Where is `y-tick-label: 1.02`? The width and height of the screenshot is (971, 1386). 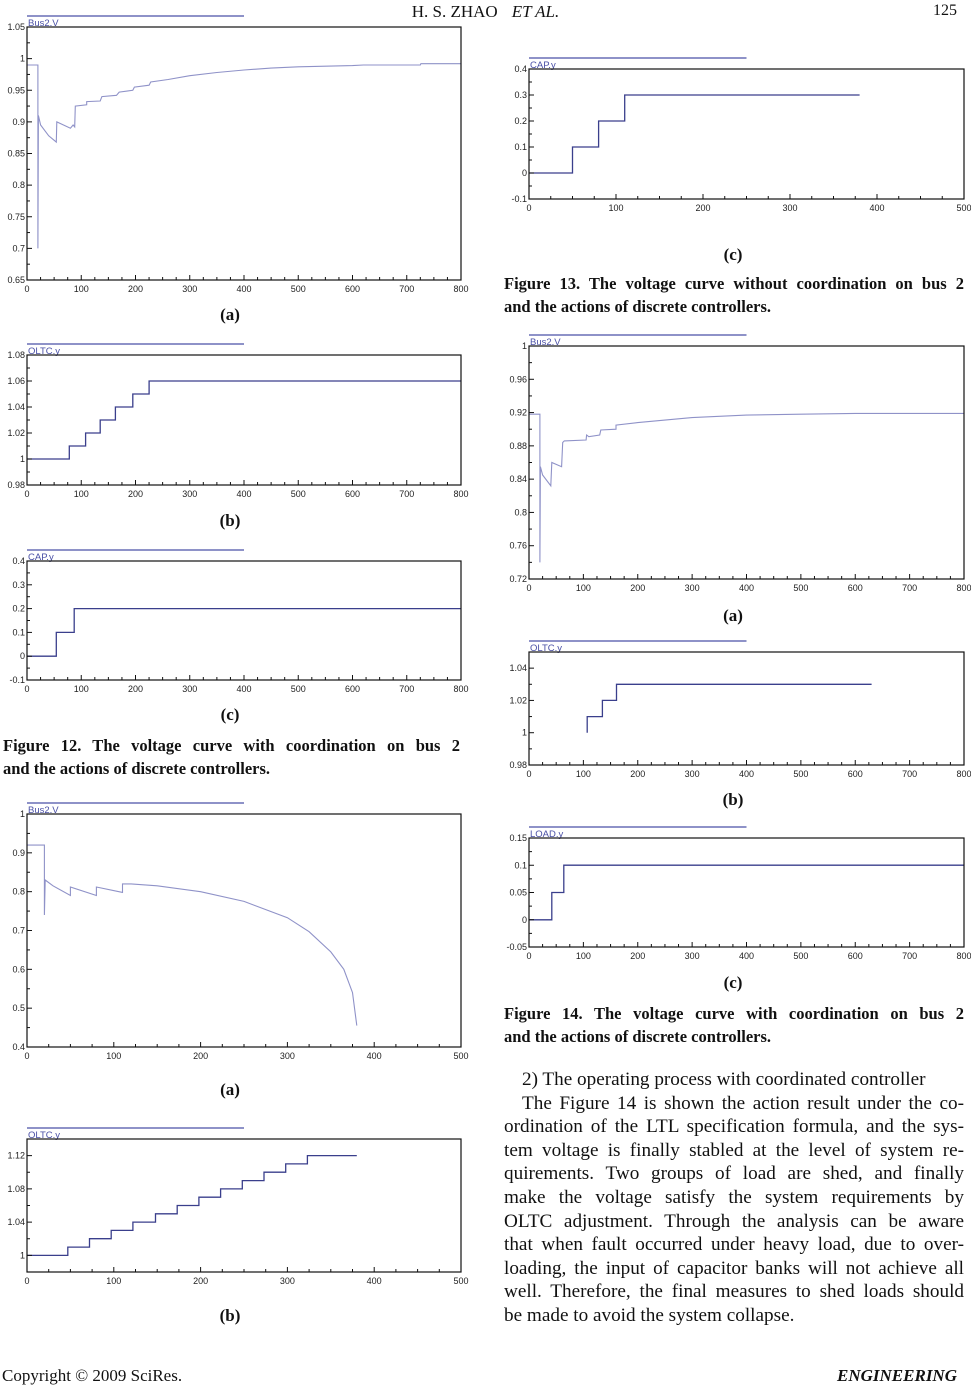
y-tick-label: 1.02 is located at coordinates (16, 433).